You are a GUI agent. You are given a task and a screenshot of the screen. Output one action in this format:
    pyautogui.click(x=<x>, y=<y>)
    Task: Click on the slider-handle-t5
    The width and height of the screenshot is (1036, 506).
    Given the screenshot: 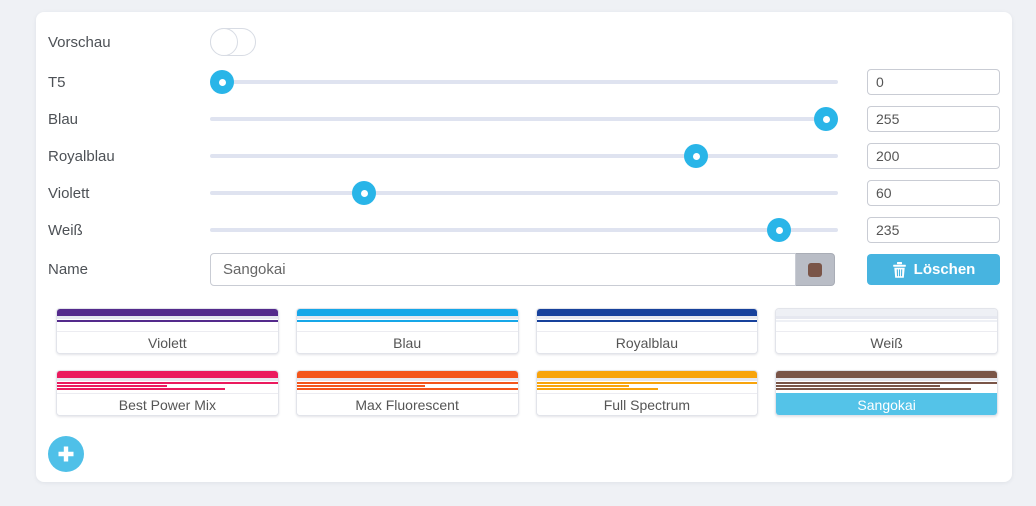 What is the action you would take?
    pyautogui.click(x=222, y=82)
    